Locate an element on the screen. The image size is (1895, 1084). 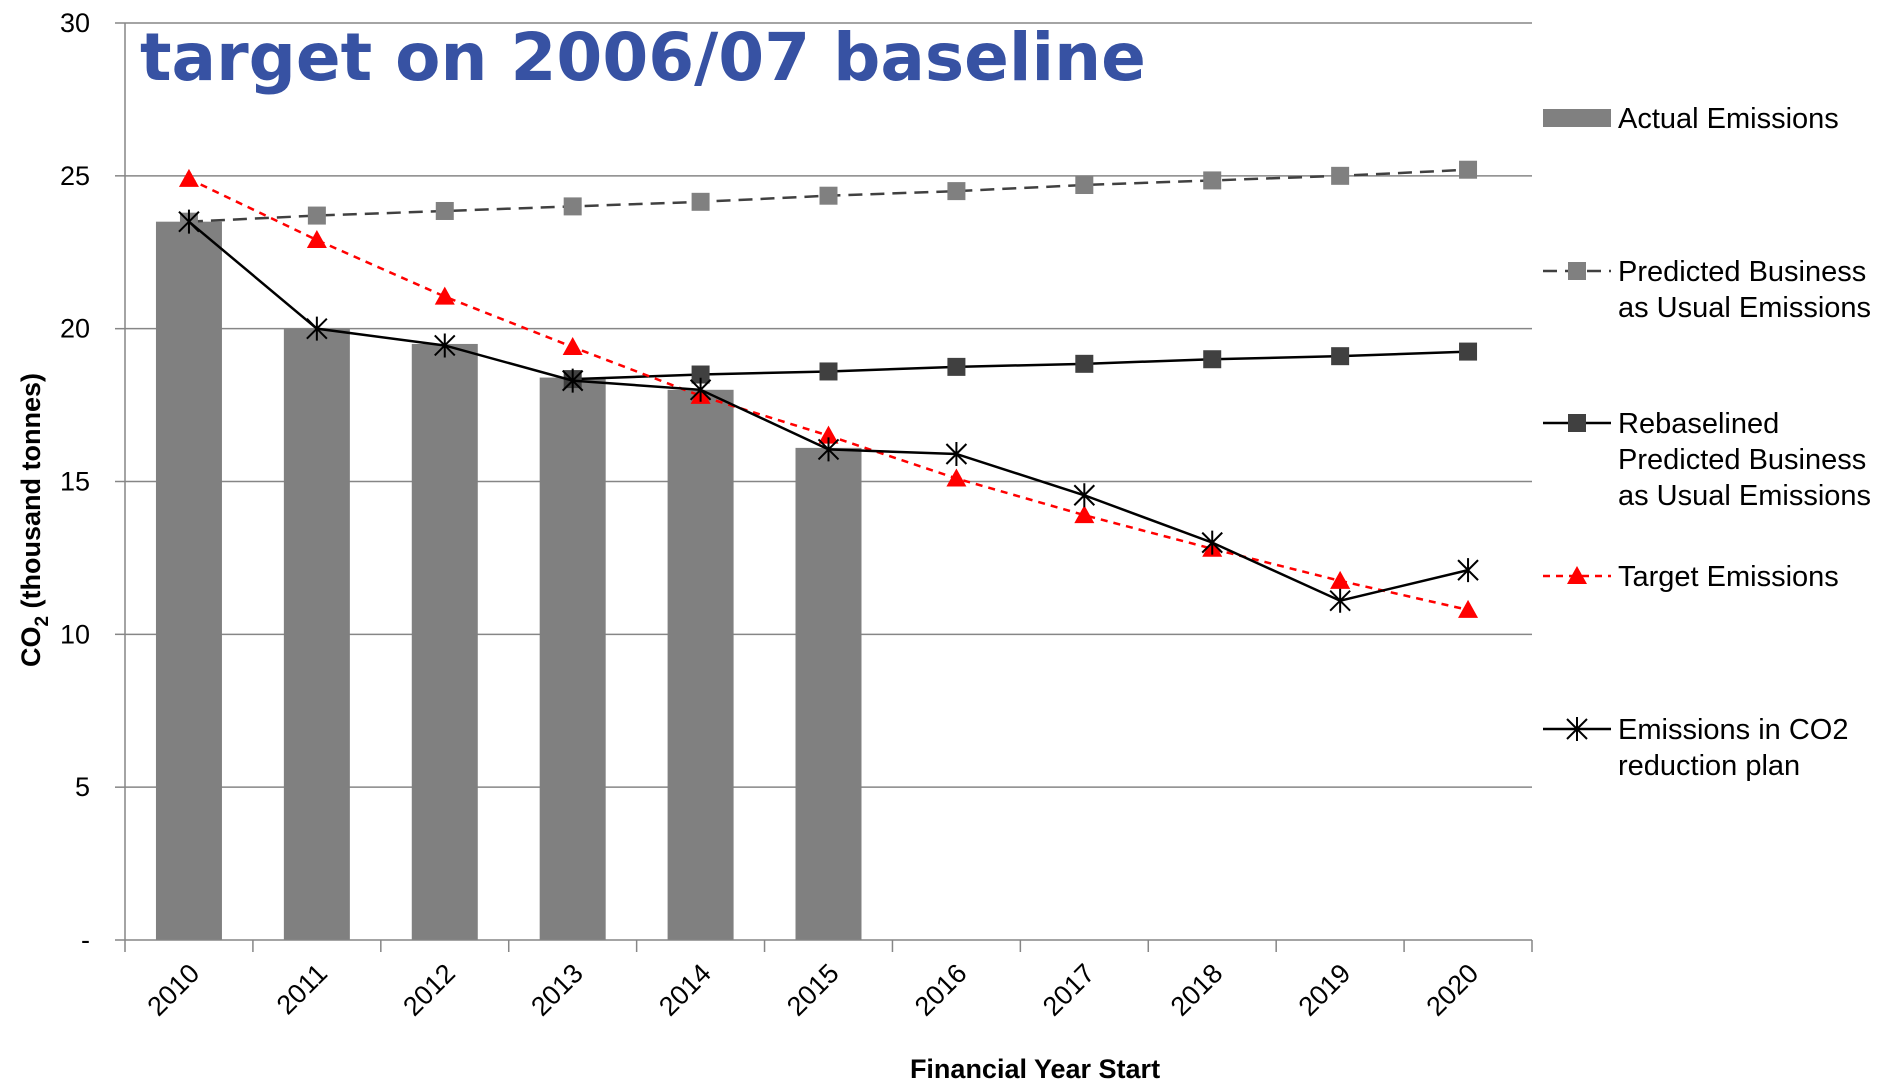
y-axis-title: CO2 (thousand tonnes) is located at coordinates (34, 520).